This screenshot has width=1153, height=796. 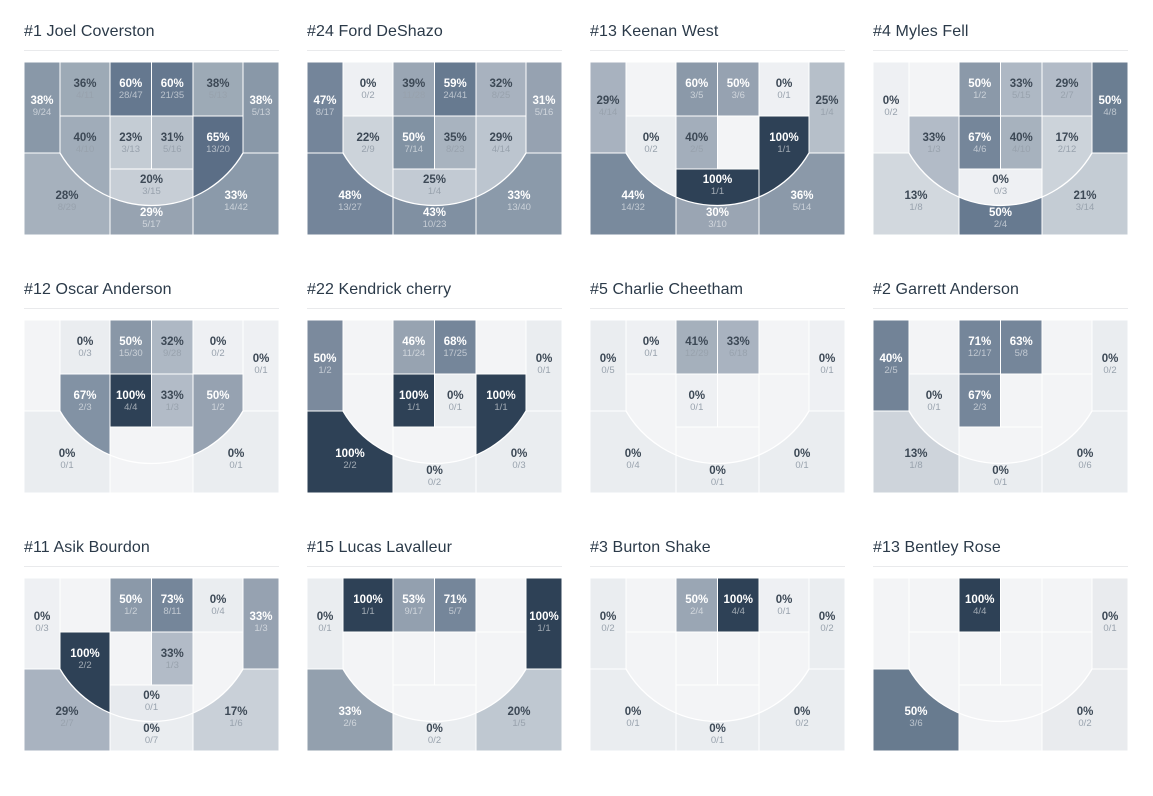 What do you see at coordinates (131, 149) in the screenshot?
I see `zone-made-attempts-label: 3/13` at bounding box center [131, 149].